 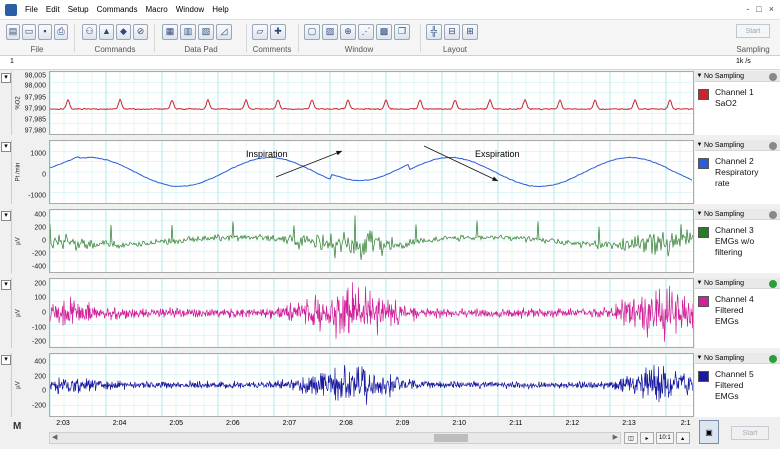 I want to click on horizontal-scrollbar: ◀ ▶, so click(x=335, y=438).